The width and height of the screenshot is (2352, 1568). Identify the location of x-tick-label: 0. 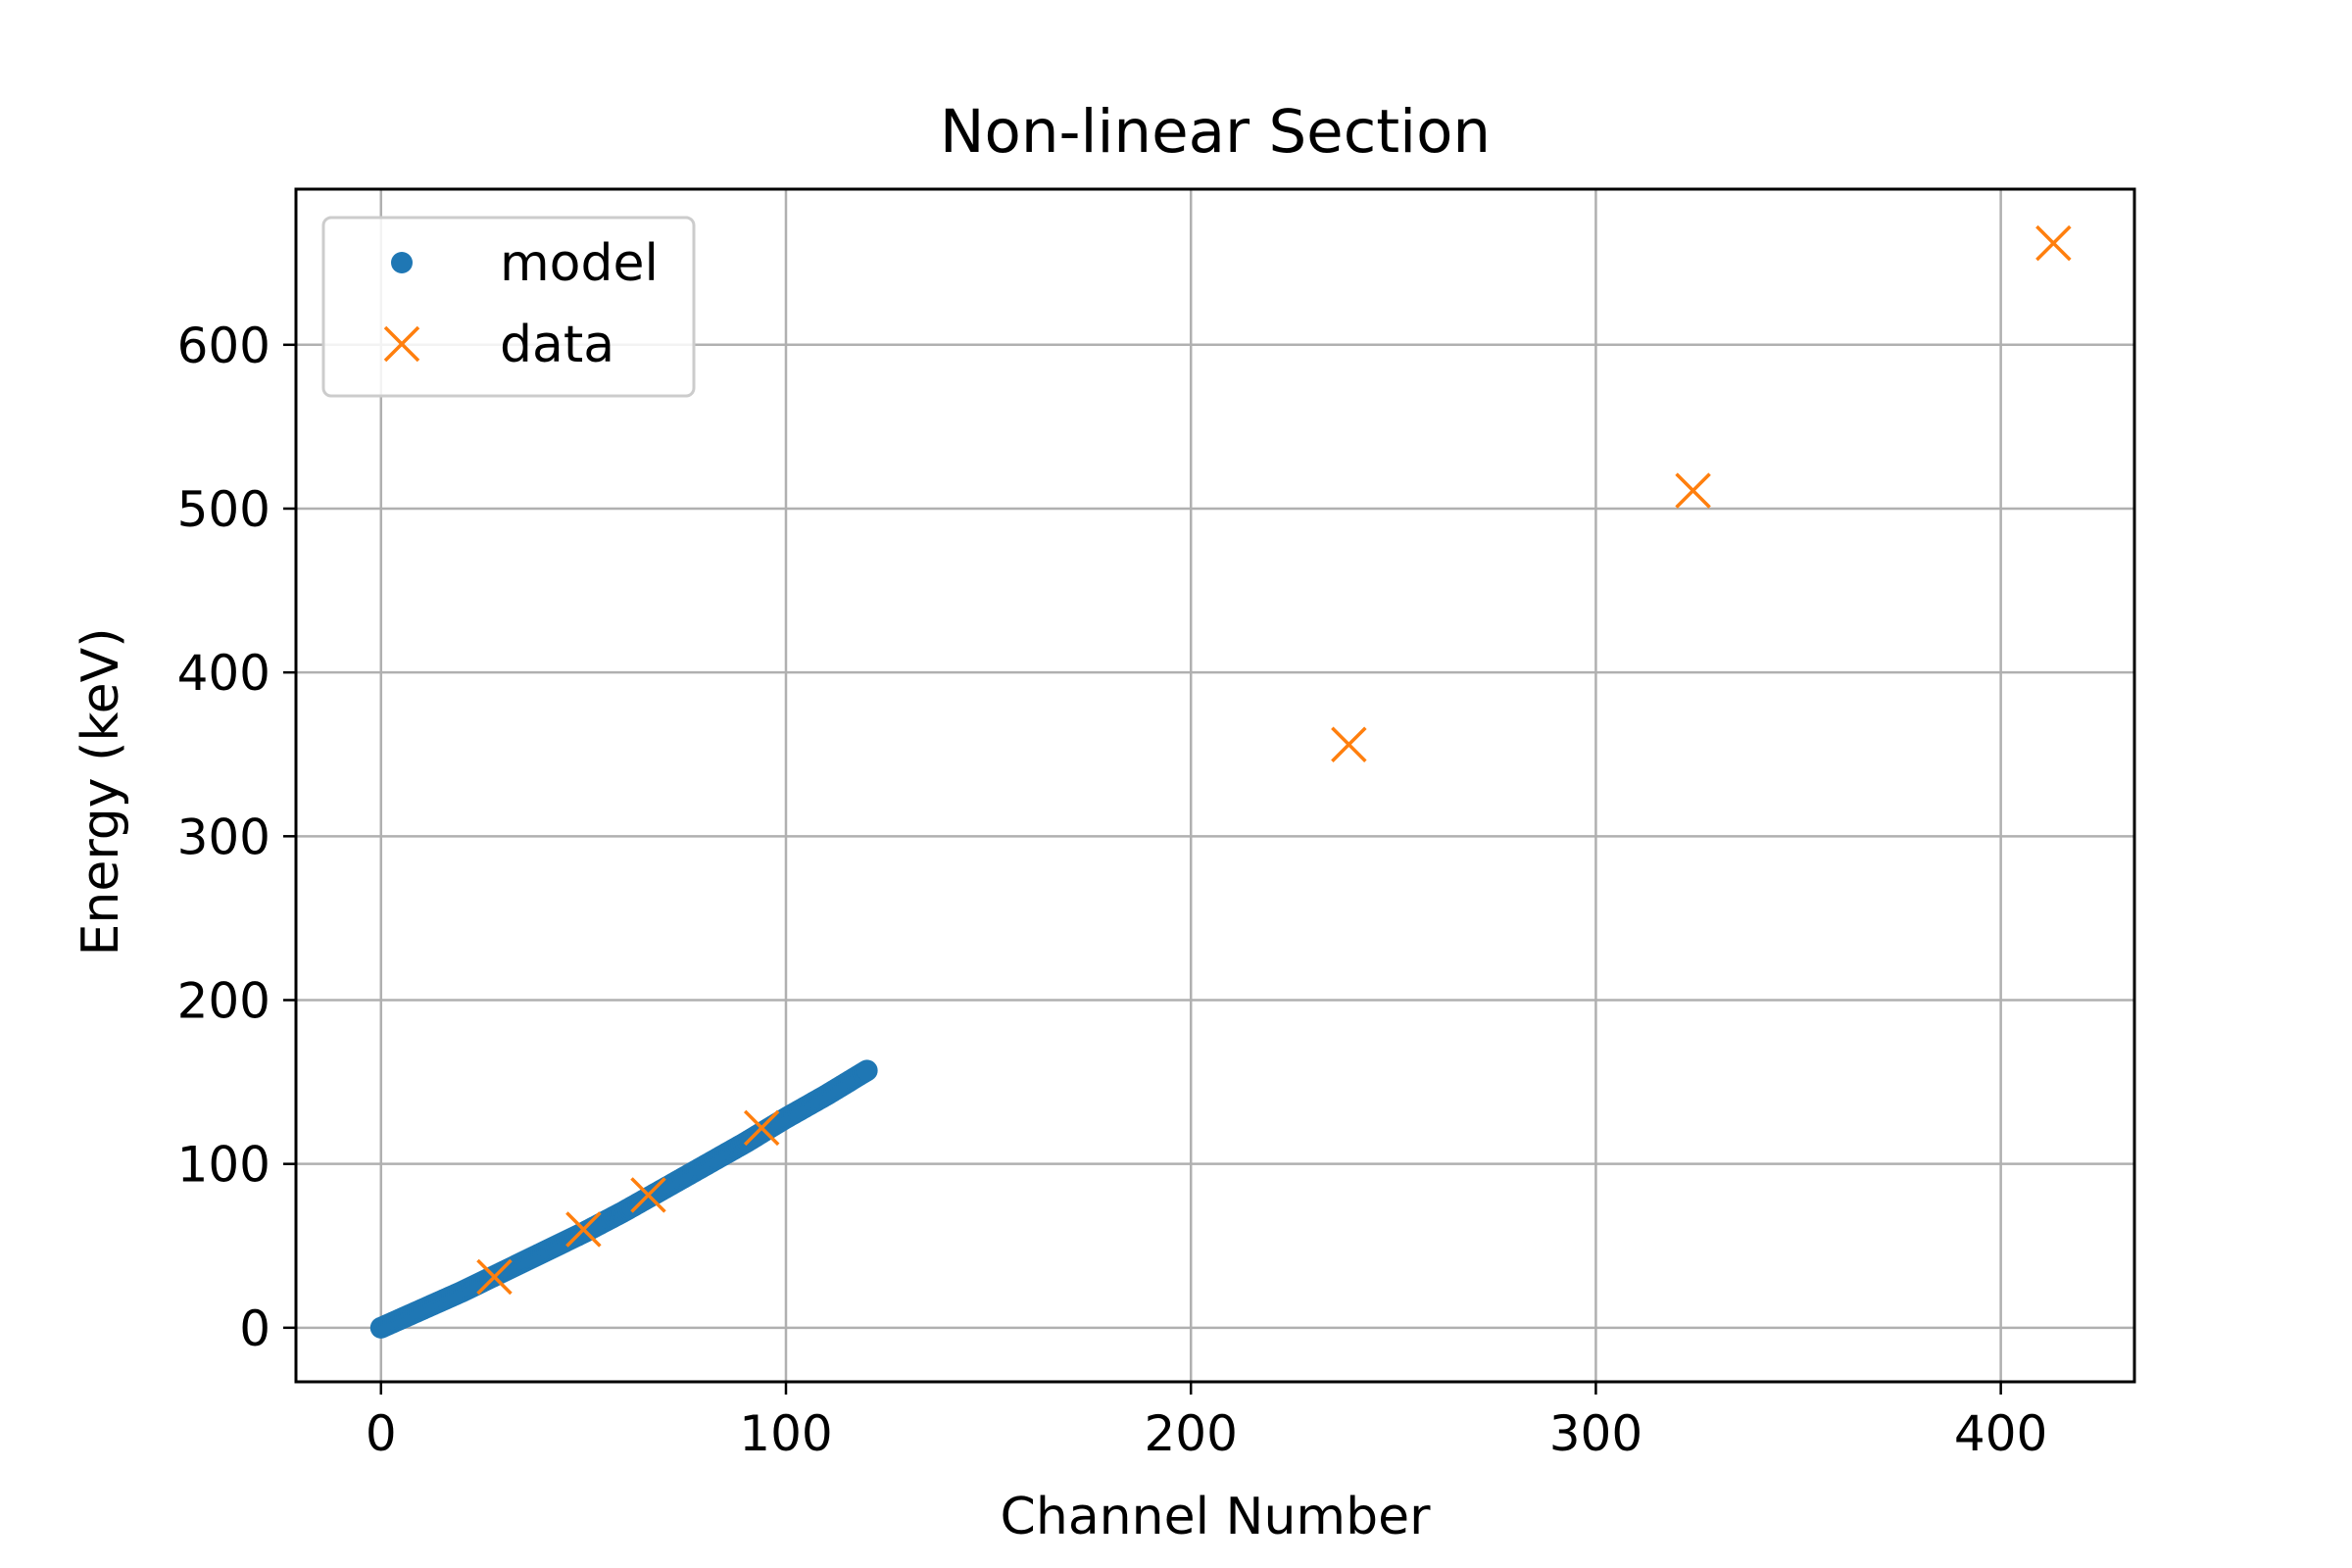
(381, 1433).